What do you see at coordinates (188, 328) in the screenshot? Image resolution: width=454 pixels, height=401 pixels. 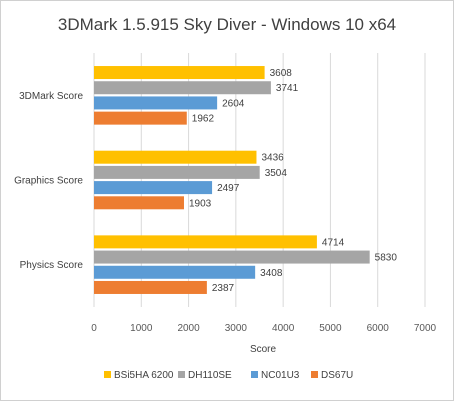 I see `x-tick-label-2000: 2000` at bounding box center [188, 328].